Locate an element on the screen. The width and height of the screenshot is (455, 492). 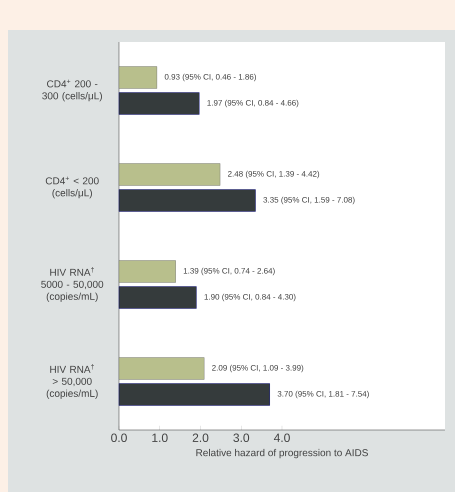
data-label: 1.39 (95% CI, 0.74 - 2.64) is located at coordinates (229, 272).